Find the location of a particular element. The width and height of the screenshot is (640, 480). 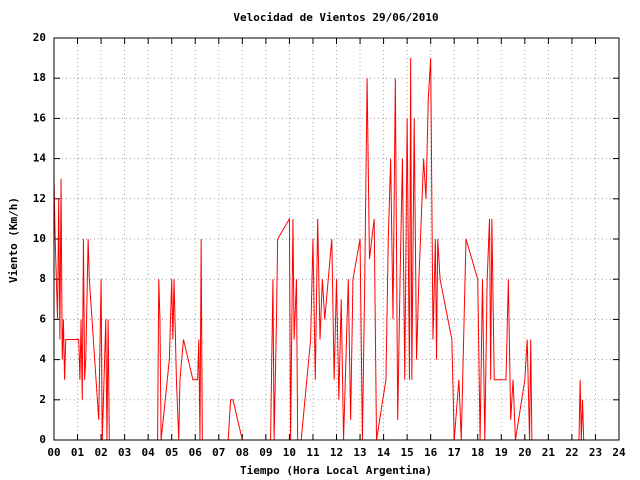

x-tick-label: 19 is located at coordinates (501, 452).